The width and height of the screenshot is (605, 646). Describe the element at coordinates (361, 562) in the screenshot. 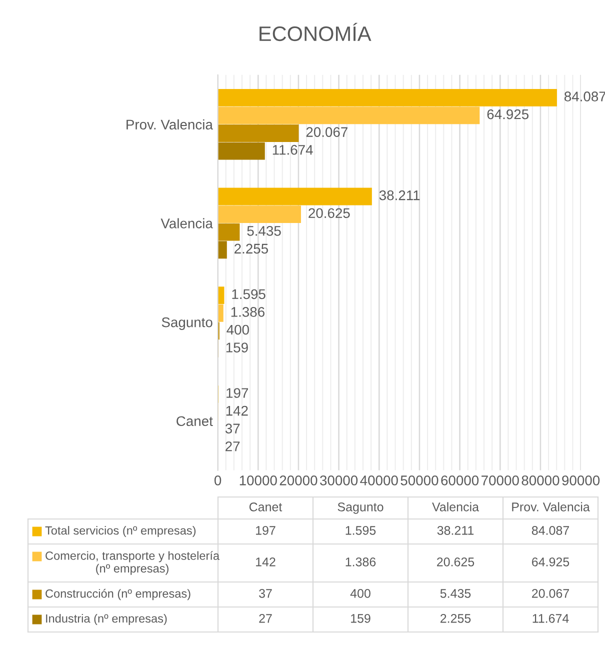

I see `text: 1.386` at that location.